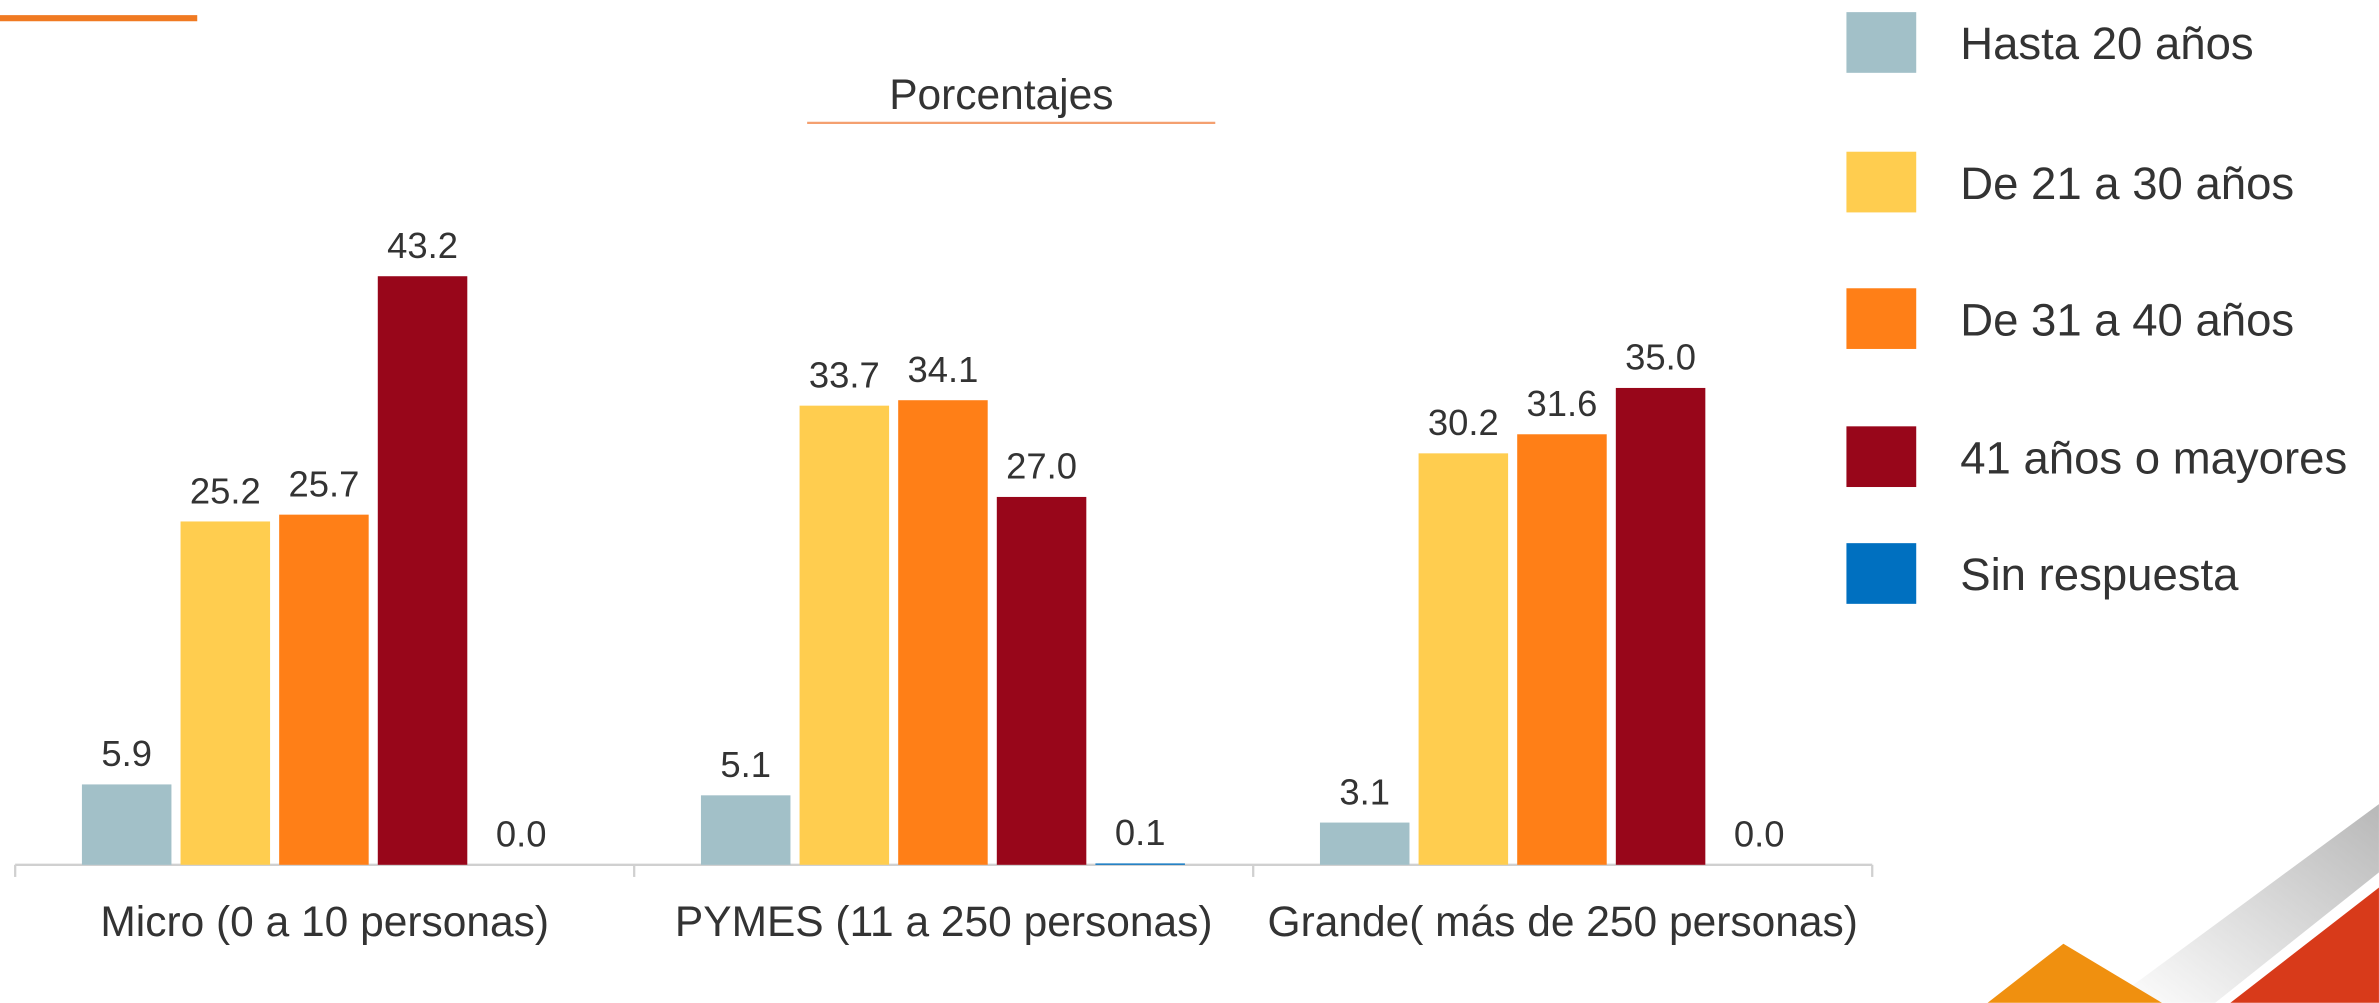 Image resolution: width=2379 pixels, height=1003 pixels. I want to click on legend-label: Sin respuesta, so click(2099, 574).